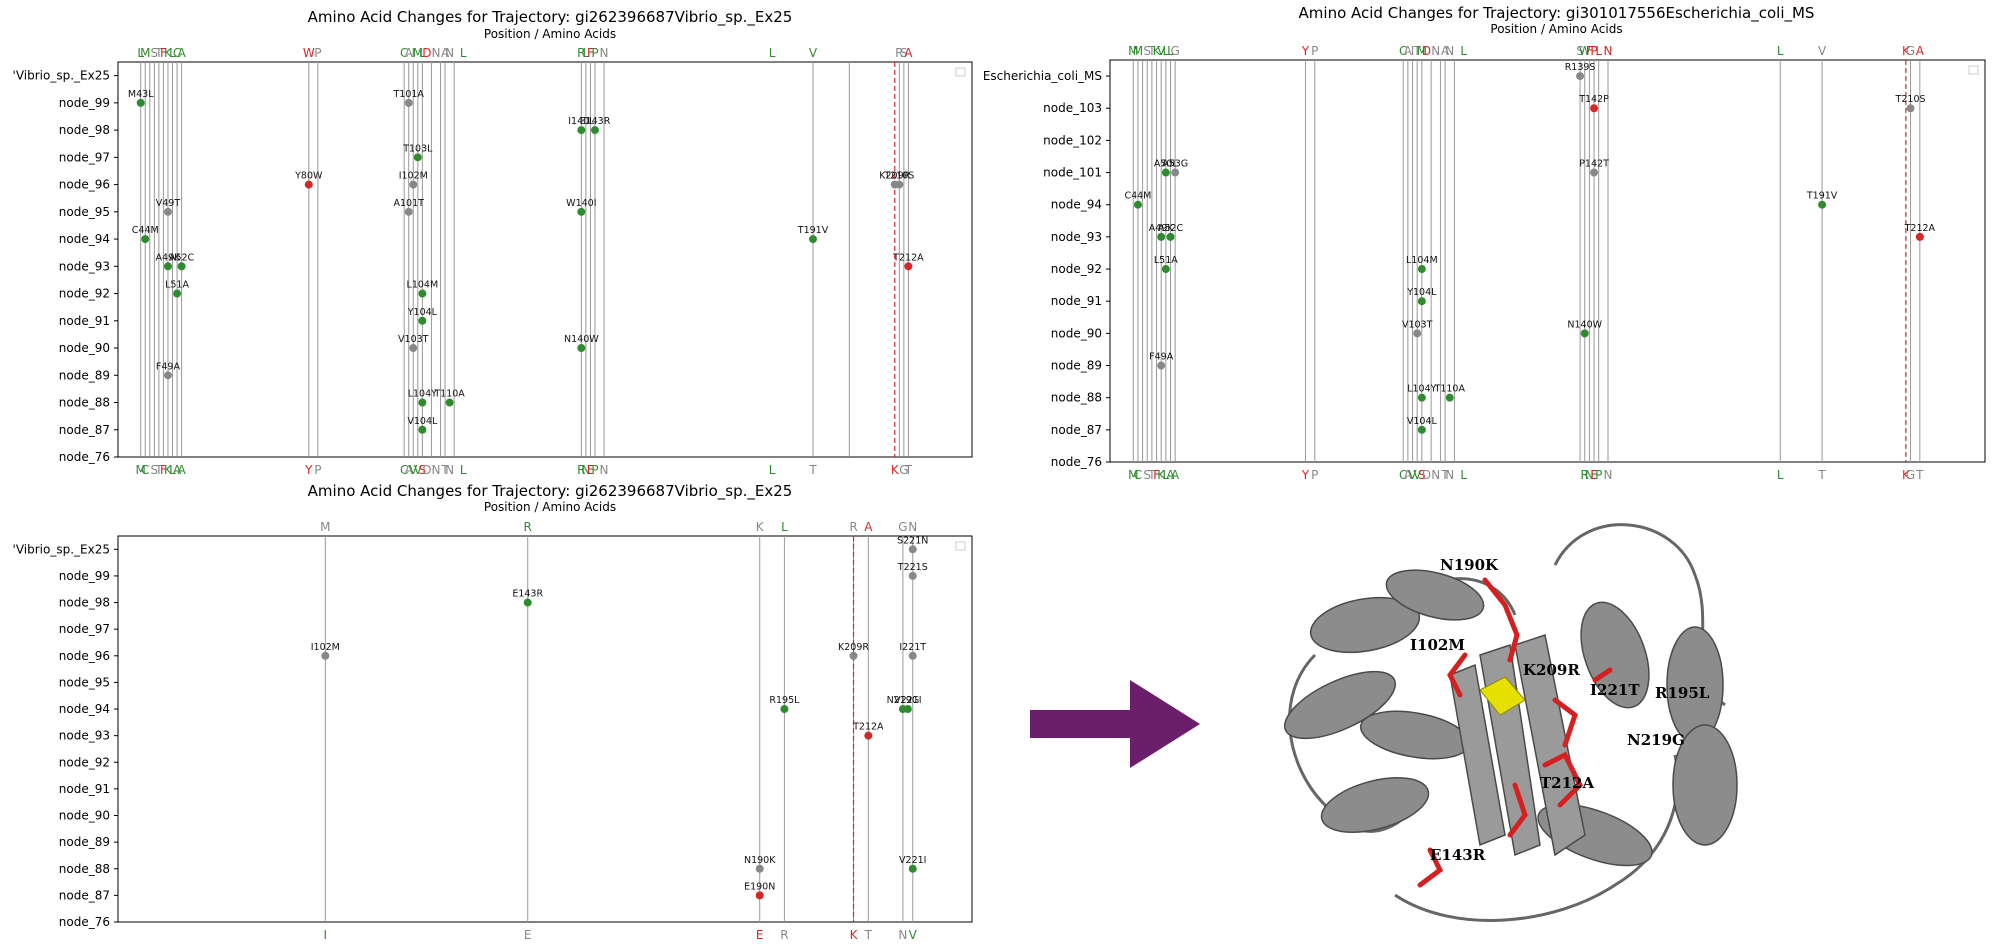  Describe the element at coordinates (169, 257) in the screenshot. I see `mutation-label: A49K` at that location.